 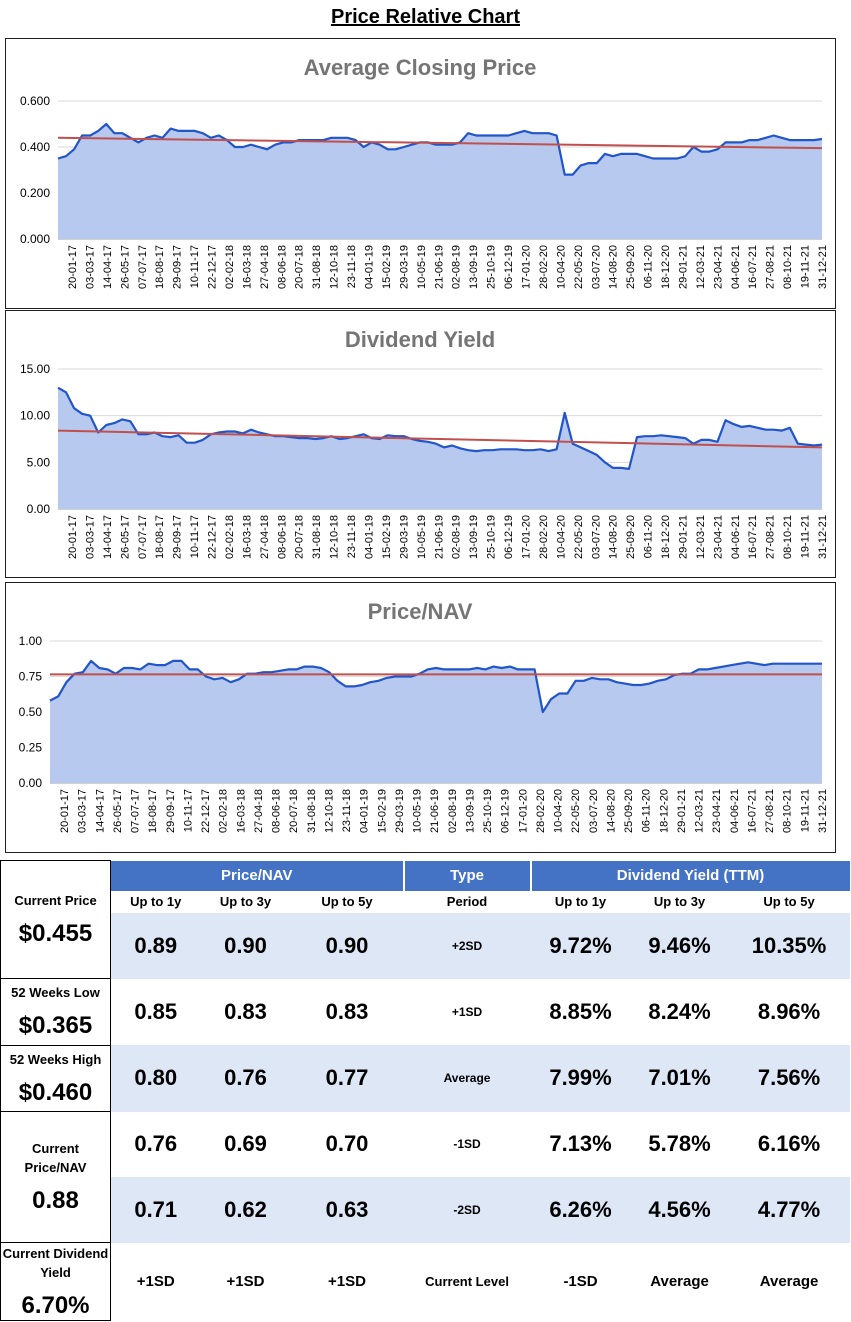 What do you see at coordinates (55, 1059) in the screenshot?
I see `52w-high-label: 52 Weeks High` at bounding box center [55, 1059].